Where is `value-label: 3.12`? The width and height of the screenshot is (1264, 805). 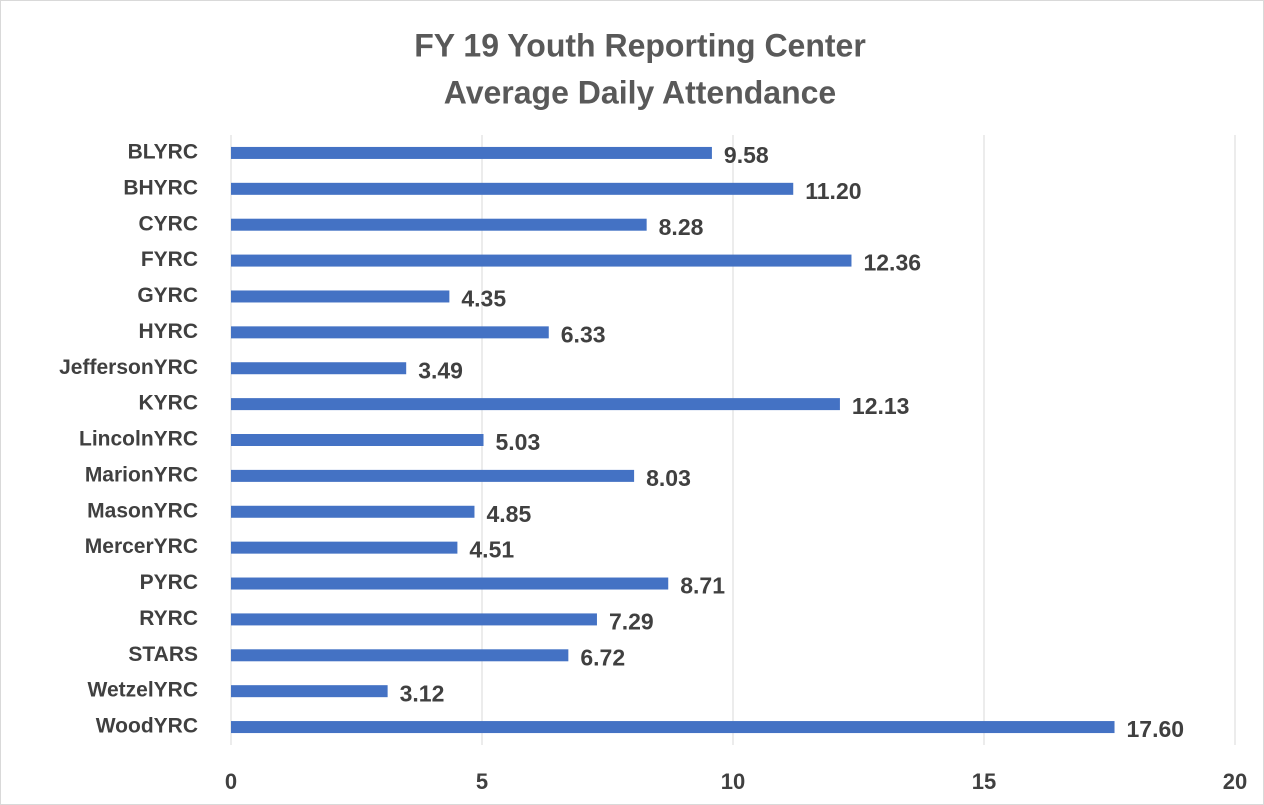 value-label: 3.12 is located at coordinates (422, 693).